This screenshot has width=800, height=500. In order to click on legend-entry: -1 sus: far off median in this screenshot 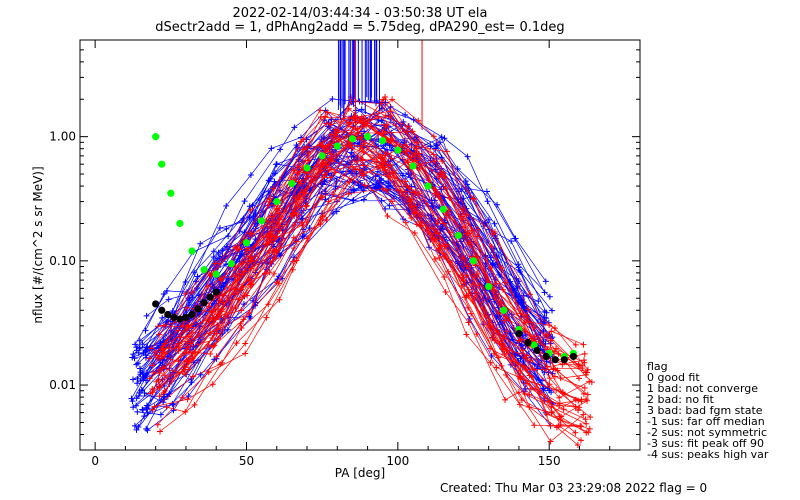, I will do `click(706, 421)`.